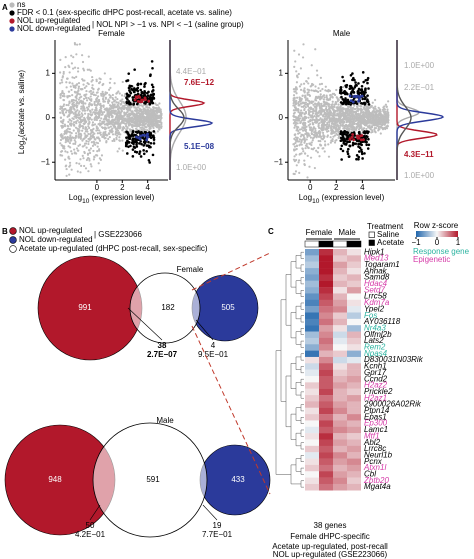 Image resolution: width=474 pixels, height=559 pixels. What do you see at coordinates (112, 199) in the screenshot?
I see `x-axis-label: Log10 (expression level)` at bounding box center [112, 199].